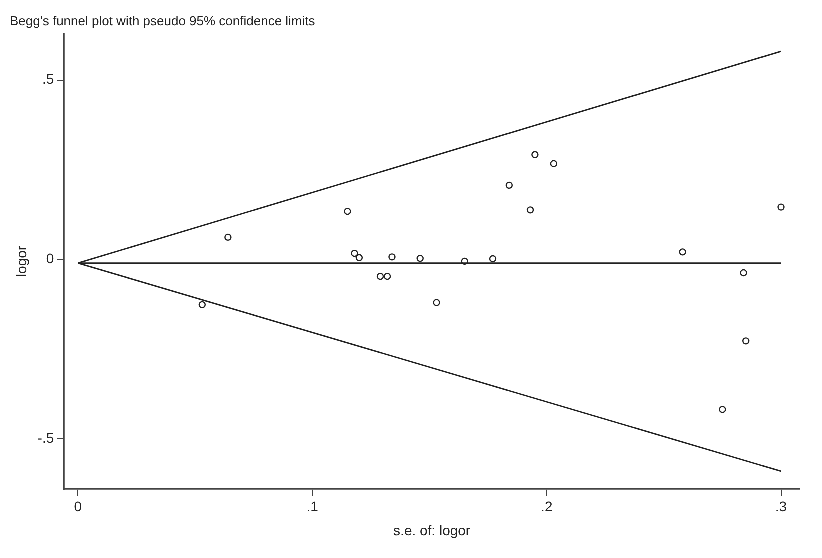 The width and height of the screenshot is (822, 558). Describe the element at coordinates (781, 506) in the screenshot. I see `x-tick-label: .3` at that location.